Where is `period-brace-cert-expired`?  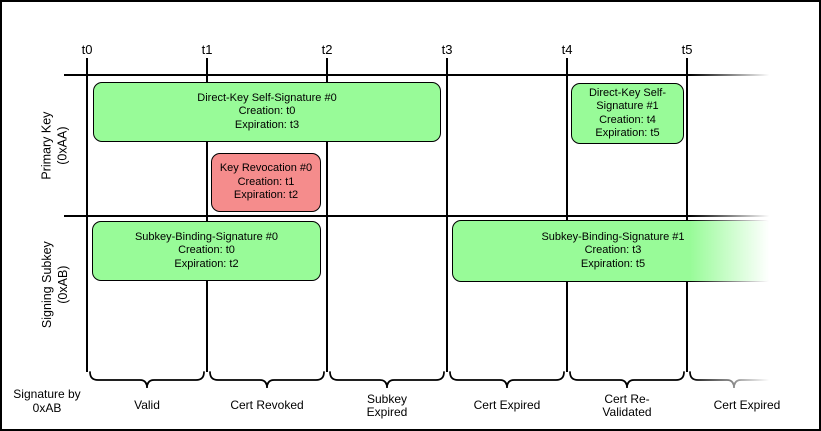
period-brace-cert-expired is located at coordinates (507, 380).